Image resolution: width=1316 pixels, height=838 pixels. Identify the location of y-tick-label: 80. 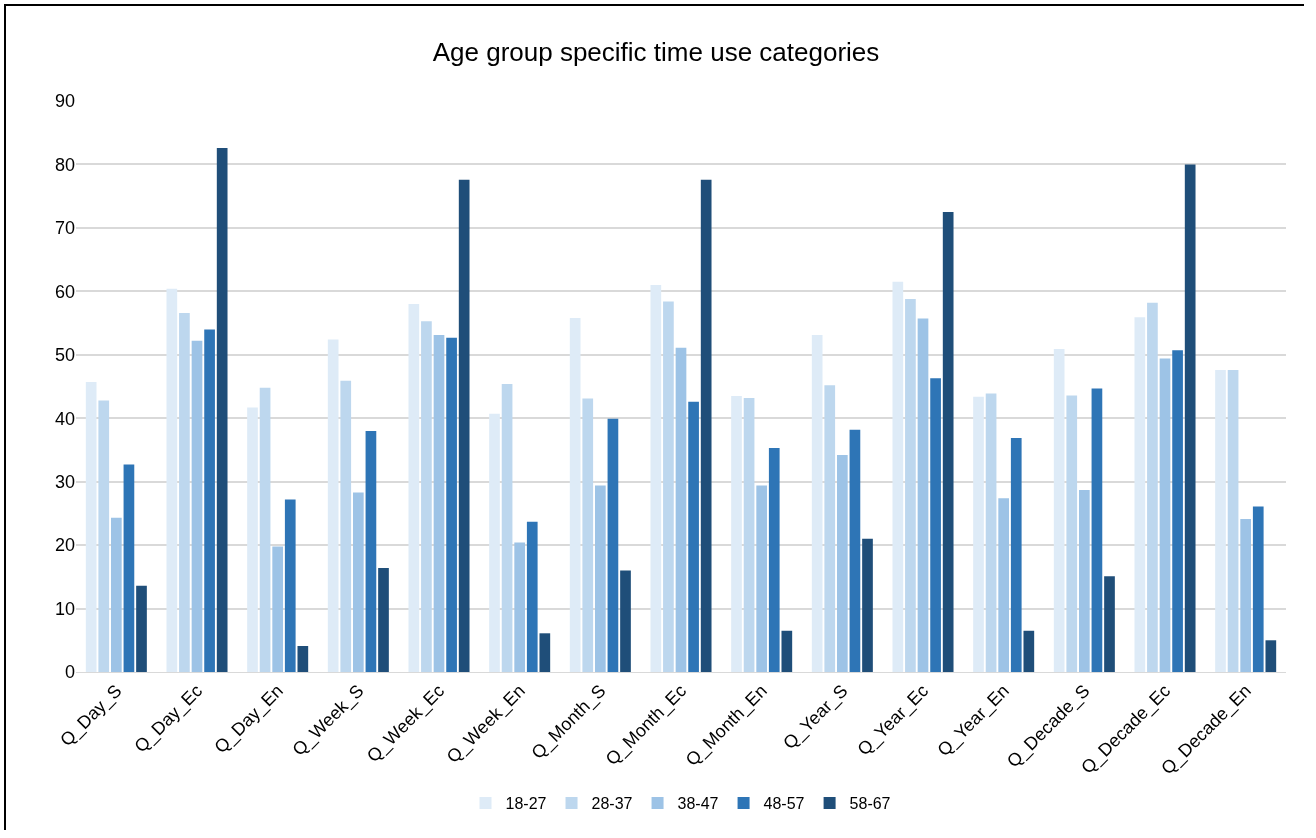
(64, 164).